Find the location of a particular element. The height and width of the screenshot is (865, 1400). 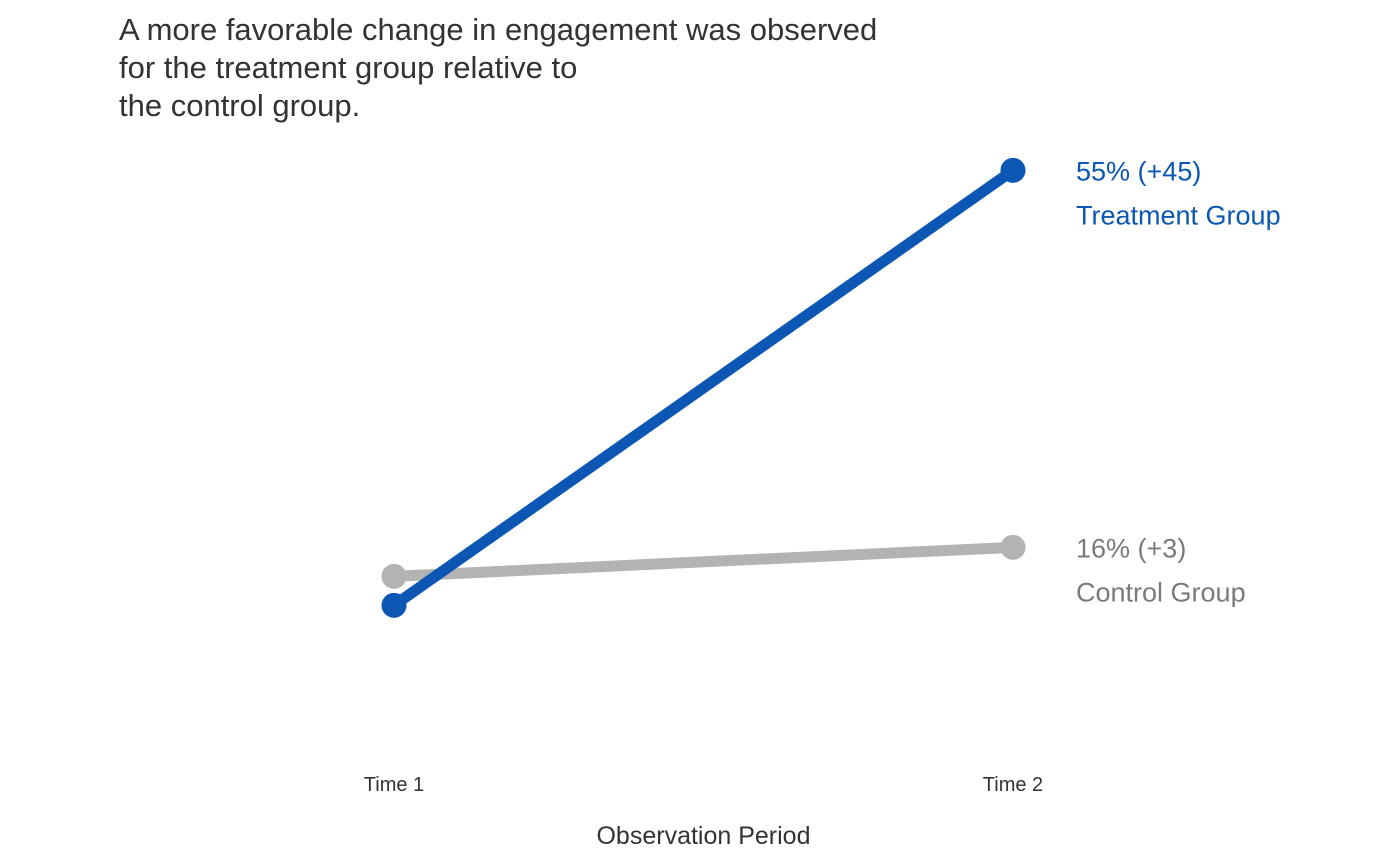

x-tick-label-time-1: Time 1 is located at coordinates (394, 785).